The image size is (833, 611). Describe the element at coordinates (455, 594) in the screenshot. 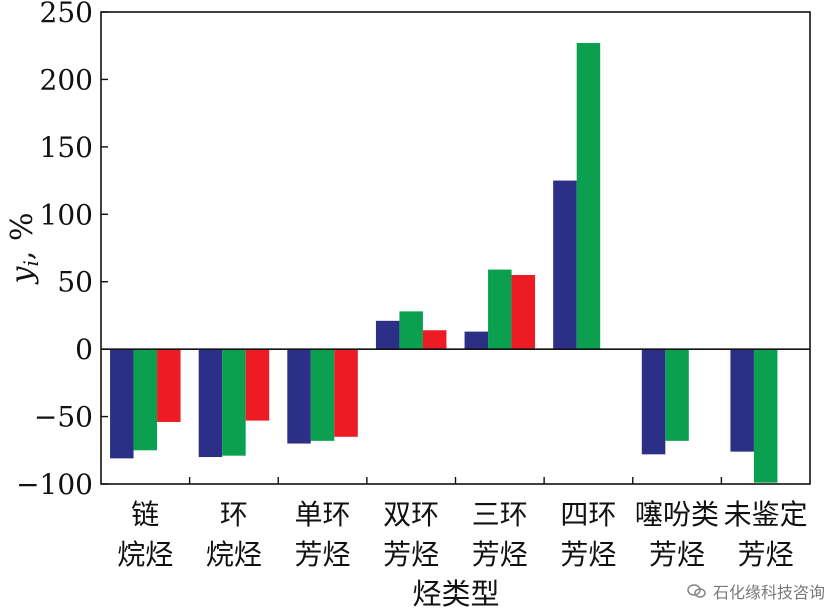

I see `x-axis-title: 烃类型` at that location.